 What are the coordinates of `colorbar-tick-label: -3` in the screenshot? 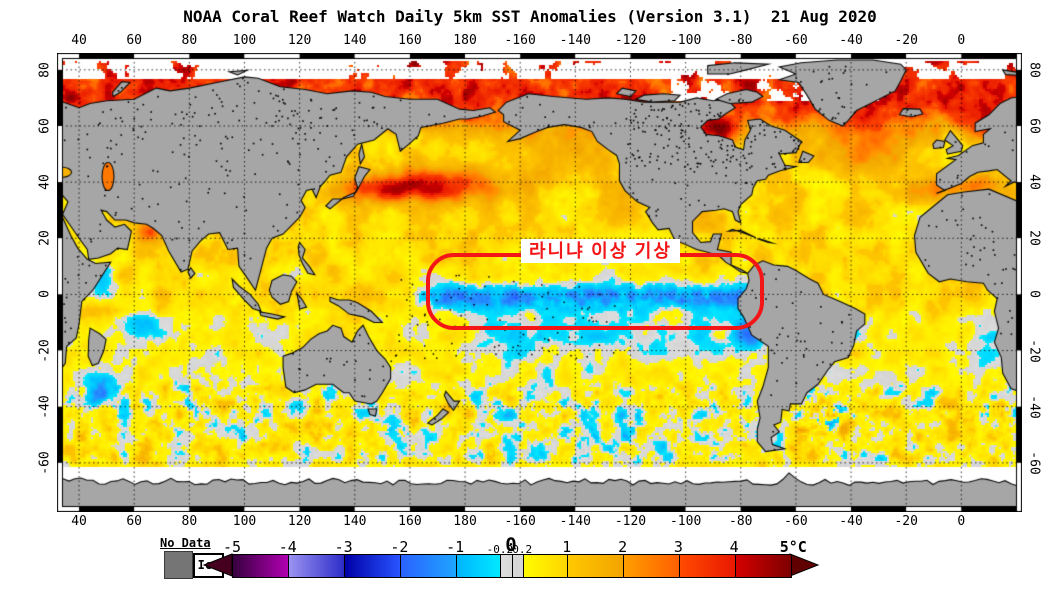 It's located at (343, 547).